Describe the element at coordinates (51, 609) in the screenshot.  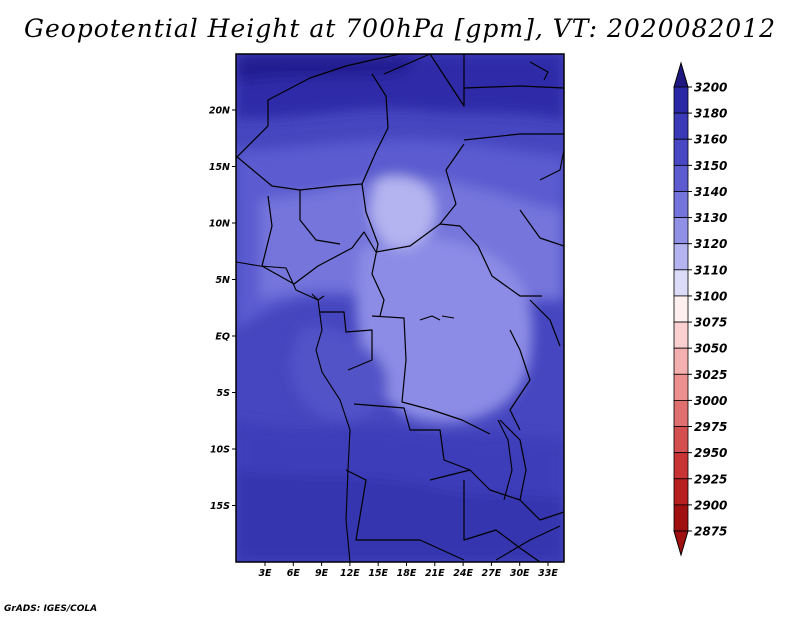
I see `credit-label: GrADS: IGES/COLA` at that location.